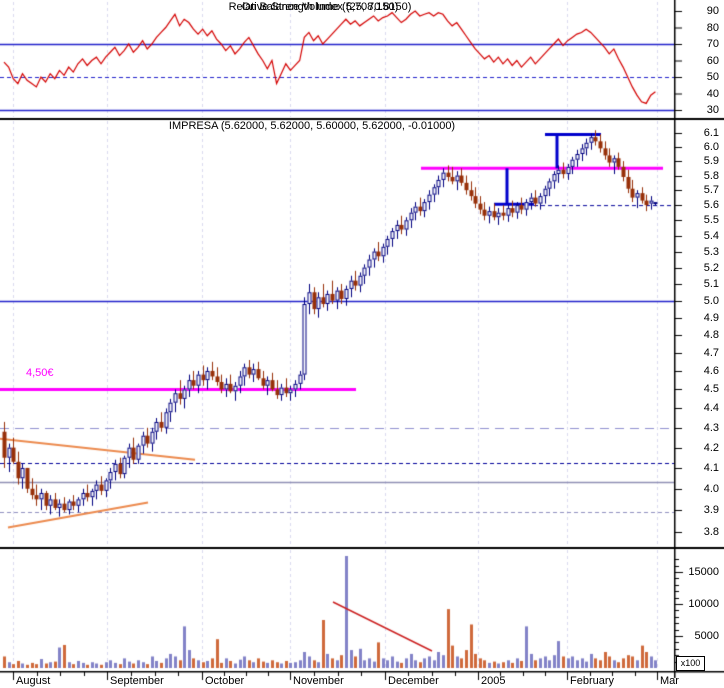 Image resolution: width=724 pixels, height=688 pixels. What do you see at coordinates (711, 408) in the screenshot?
I see `price-axis-label: 4.4` at bounding box center [711, 408].